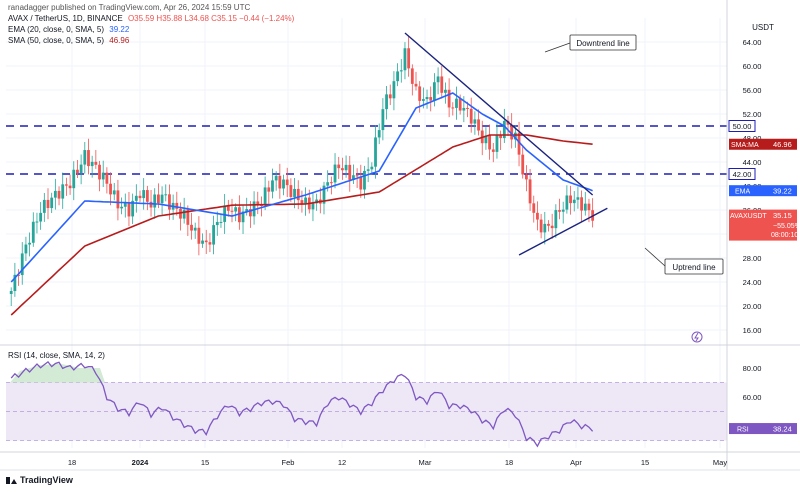 The width and height of the screenshot is (800, 492). What do you see at coordinates (752, 114) in the screenshot?
I see `price-tick-label: 52.00` at bounding box center [752, 114].